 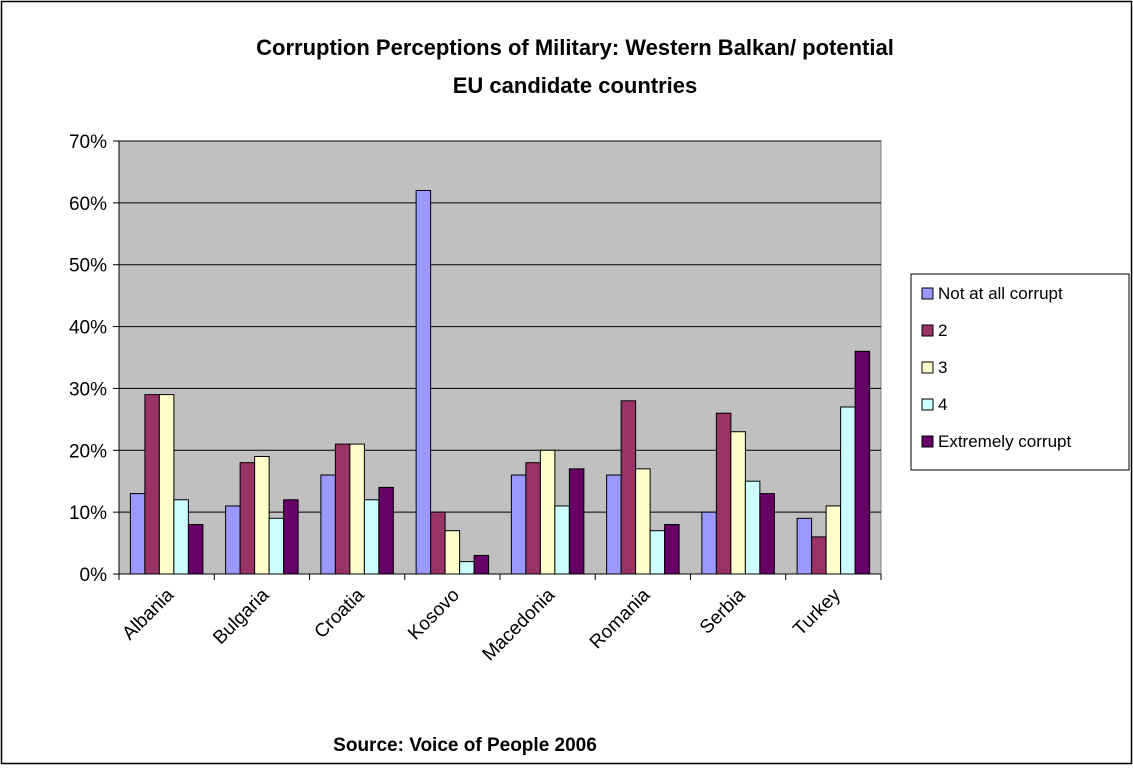 What do you see at coordinates (942, 367) in the screenshot?
I see `legend-label-3: 3` at bounding box center [942, 367].